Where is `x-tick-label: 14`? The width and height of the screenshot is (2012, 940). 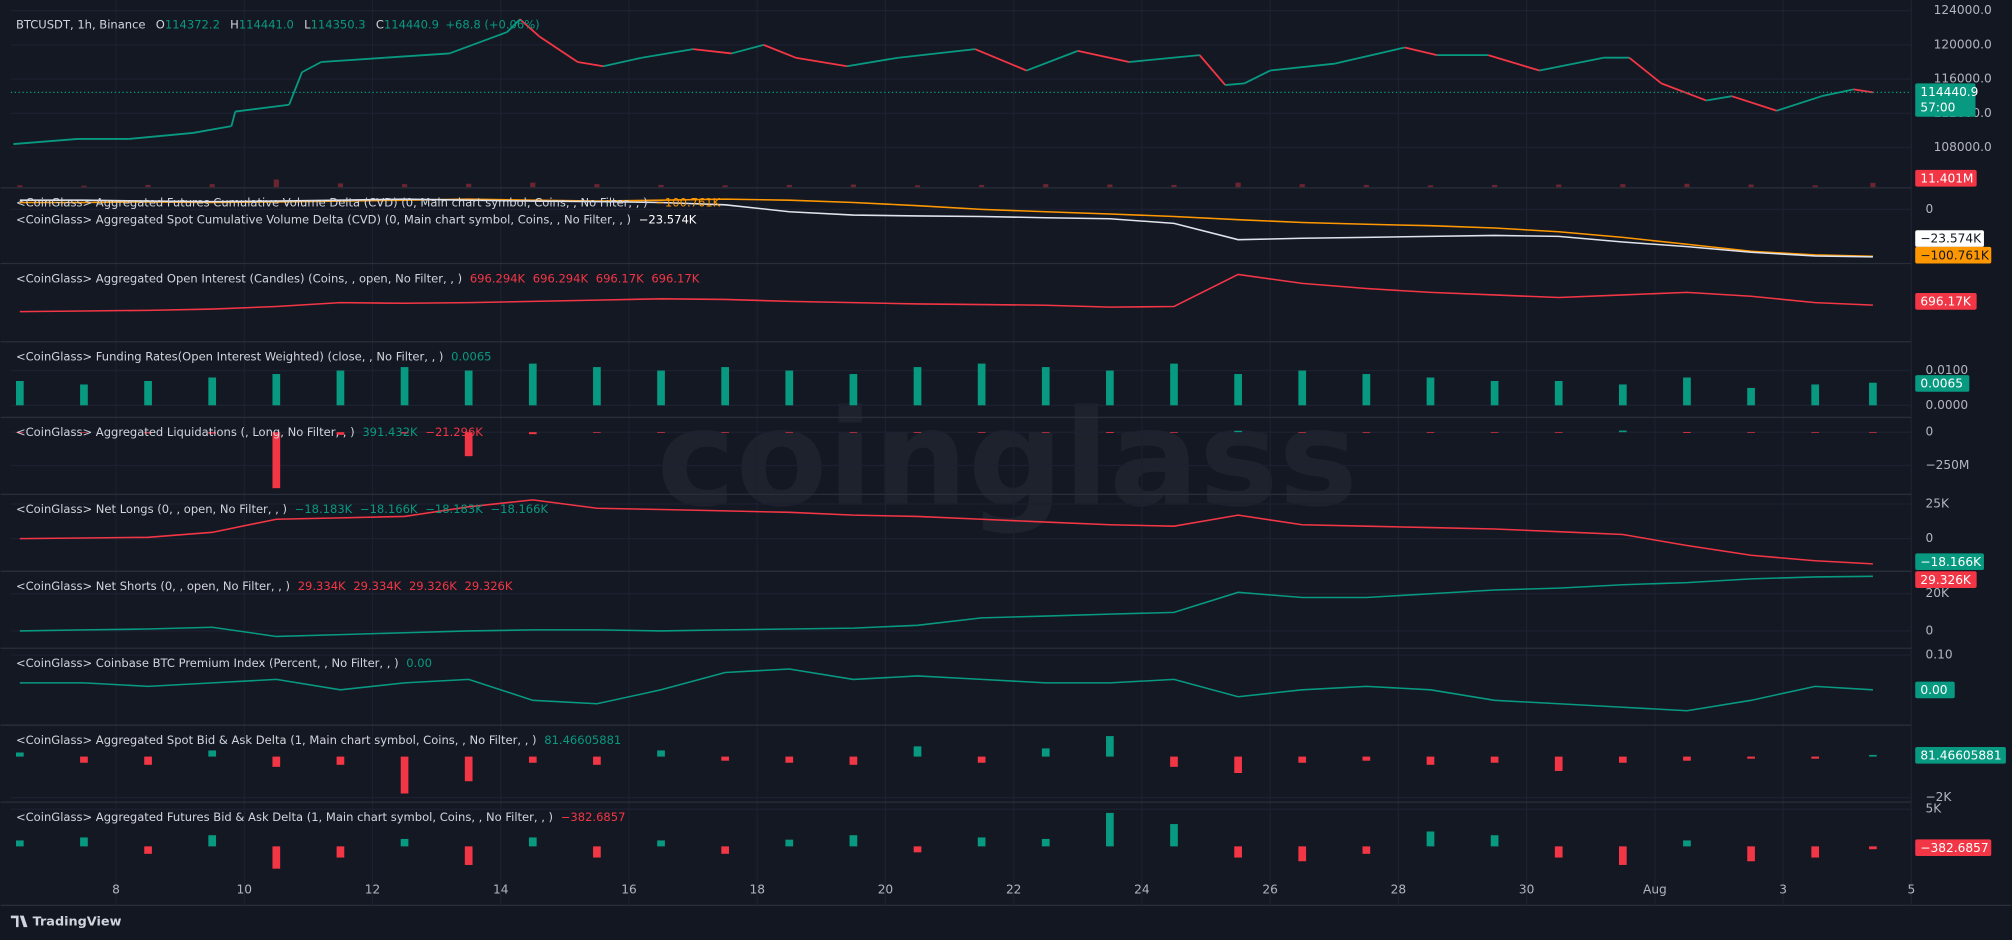 x-tick-label: 14 is located at coordinates (501, 889).